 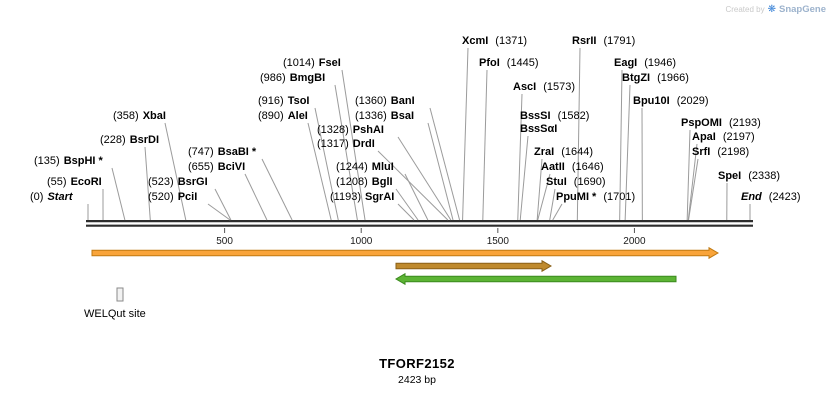 What do you see at coordinates (723, 137) in the screenshot?
I see `site-label-apai: ApaI (2197)` at bounding box center [723, 137].